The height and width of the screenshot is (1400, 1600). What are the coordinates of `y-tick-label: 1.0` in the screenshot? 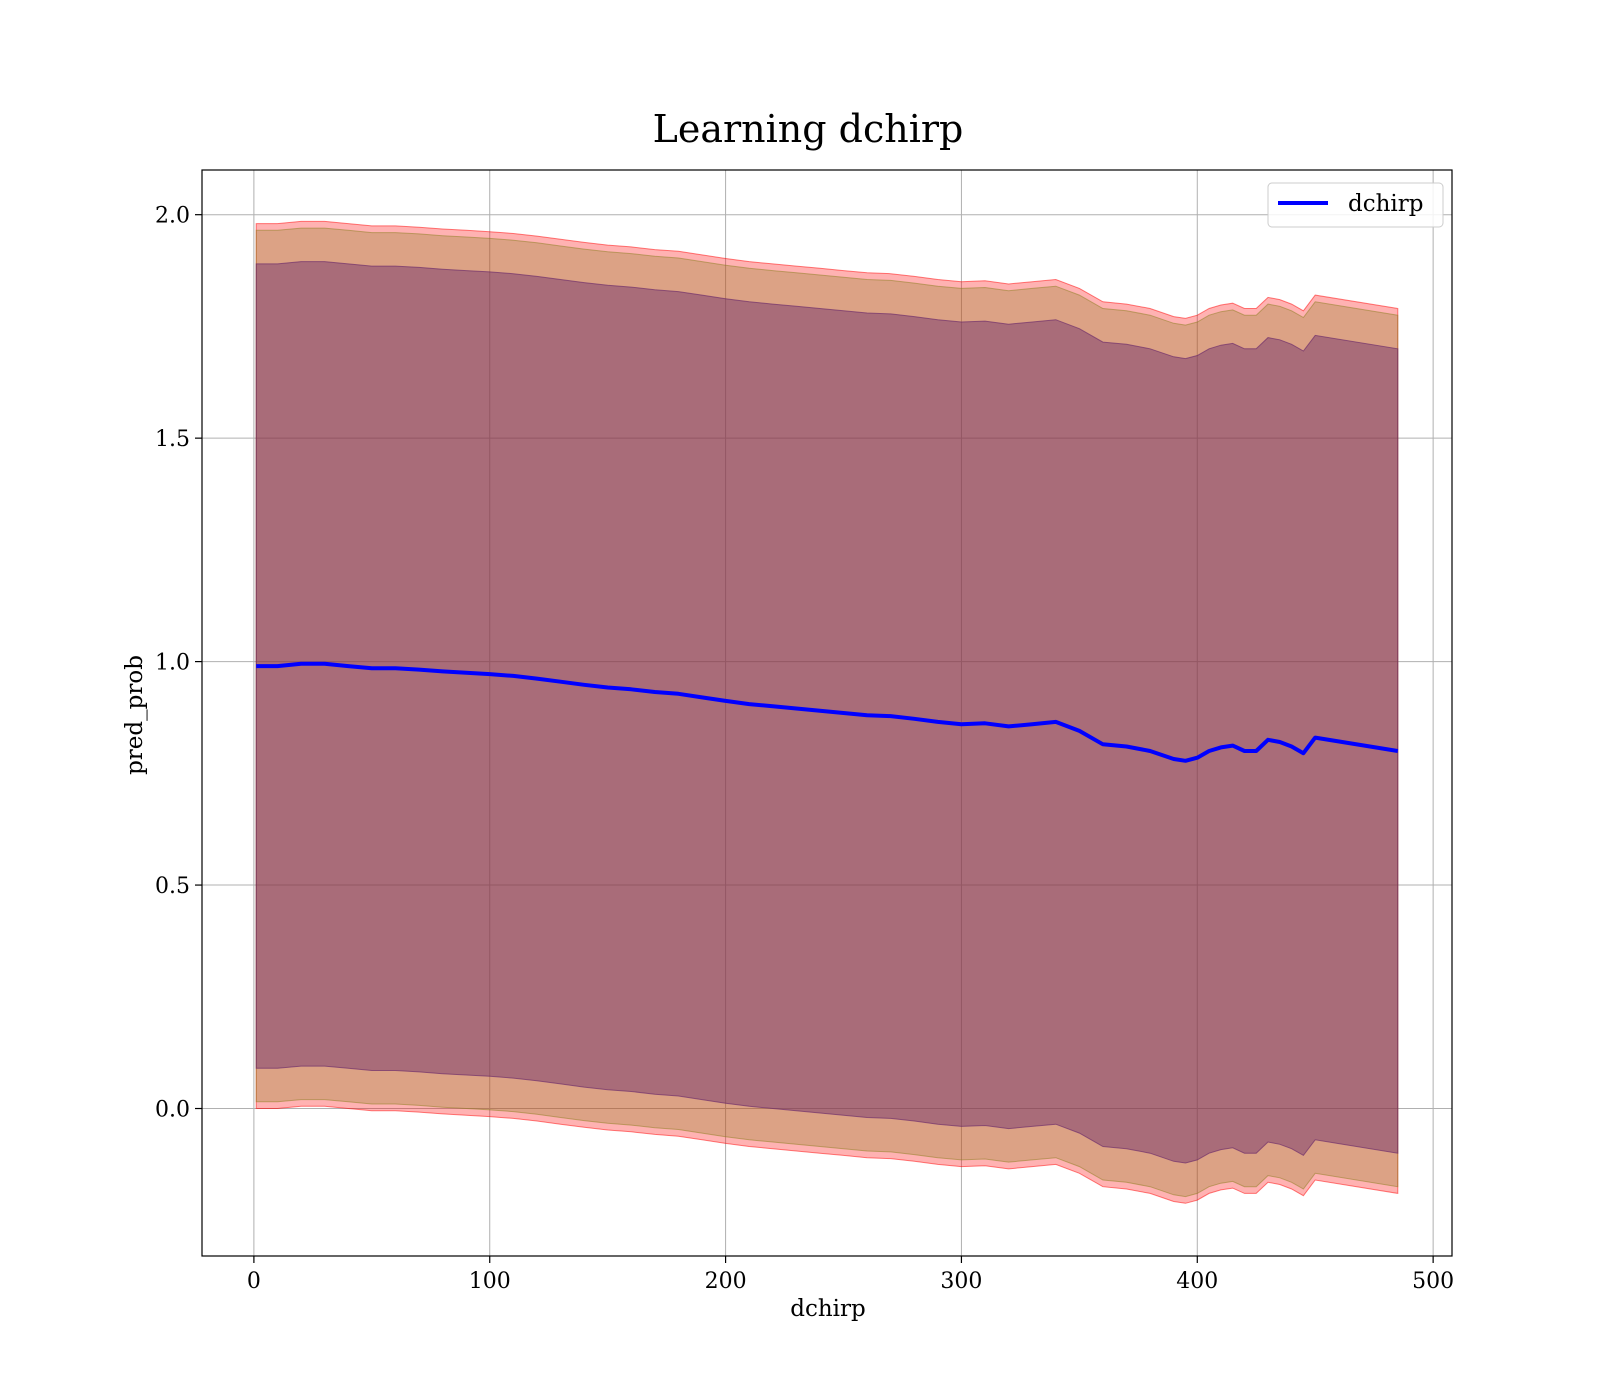 It's located at (172, 663).